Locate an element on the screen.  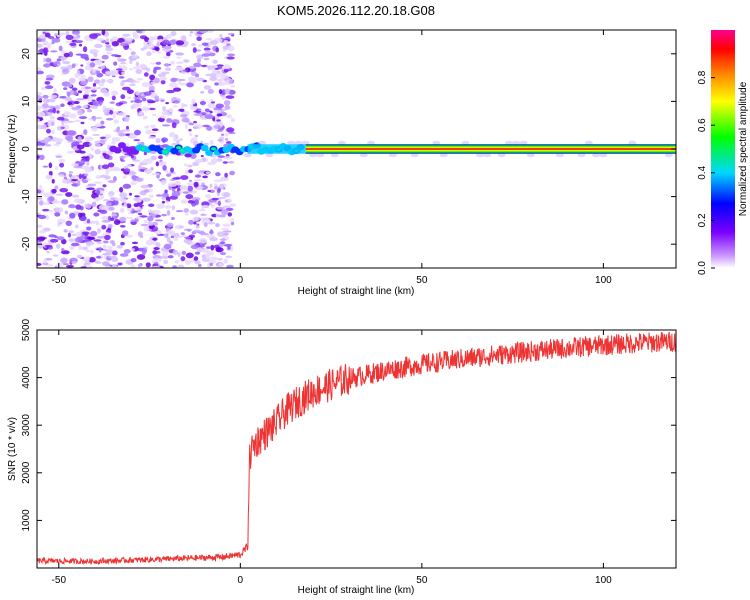
spectrogram-y-axis-label: Frequency (Hz) is located at coordinates (12, 149).